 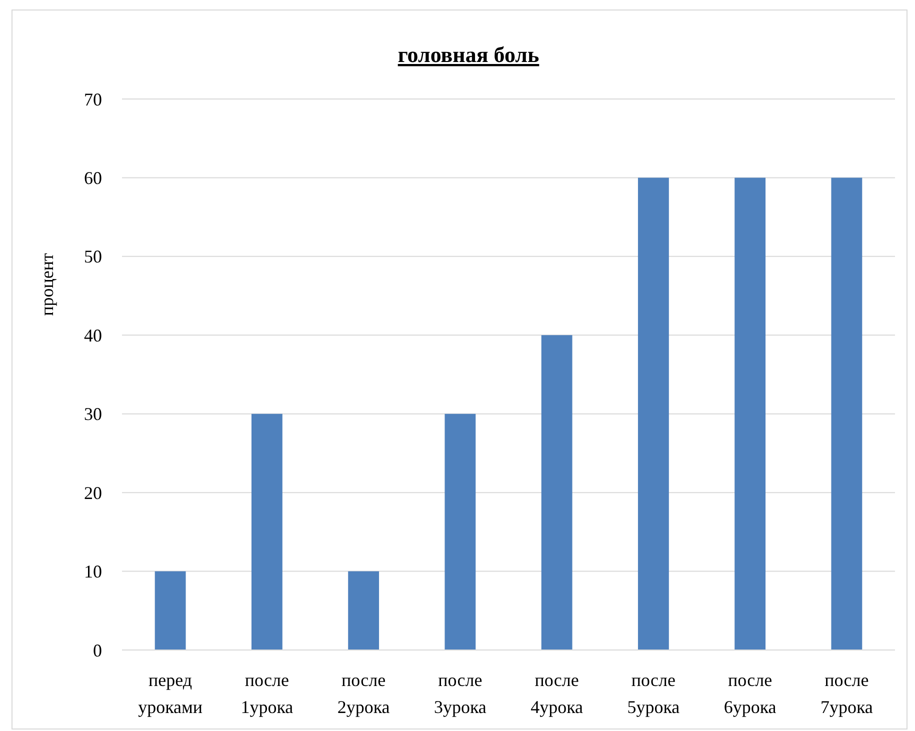 I want to click on y-tick-label: 20, so click(x=93, y=492).